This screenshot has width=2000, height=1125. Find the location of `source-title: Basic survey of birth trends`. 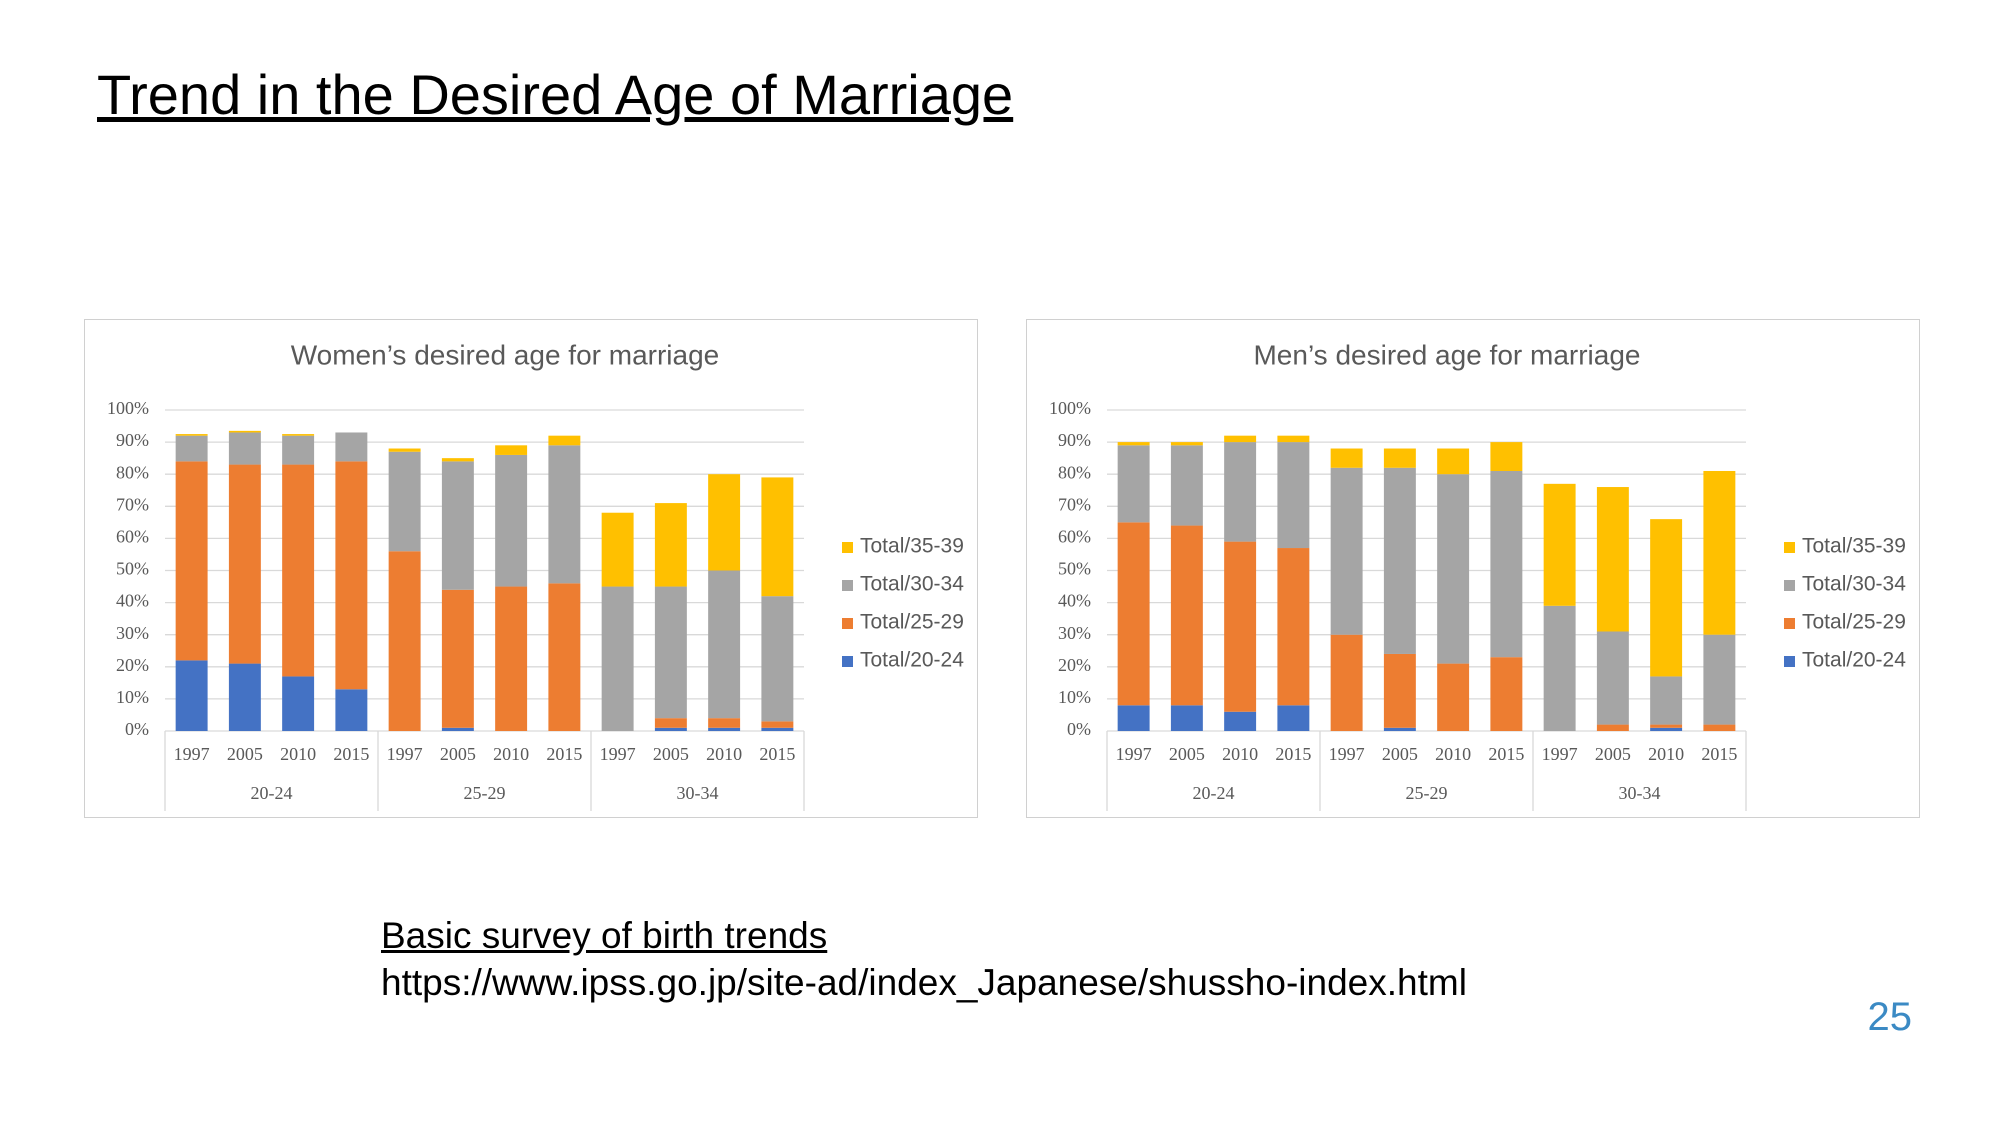

source-title: Basic survey of birth trends is located at coordinates (604, 935).